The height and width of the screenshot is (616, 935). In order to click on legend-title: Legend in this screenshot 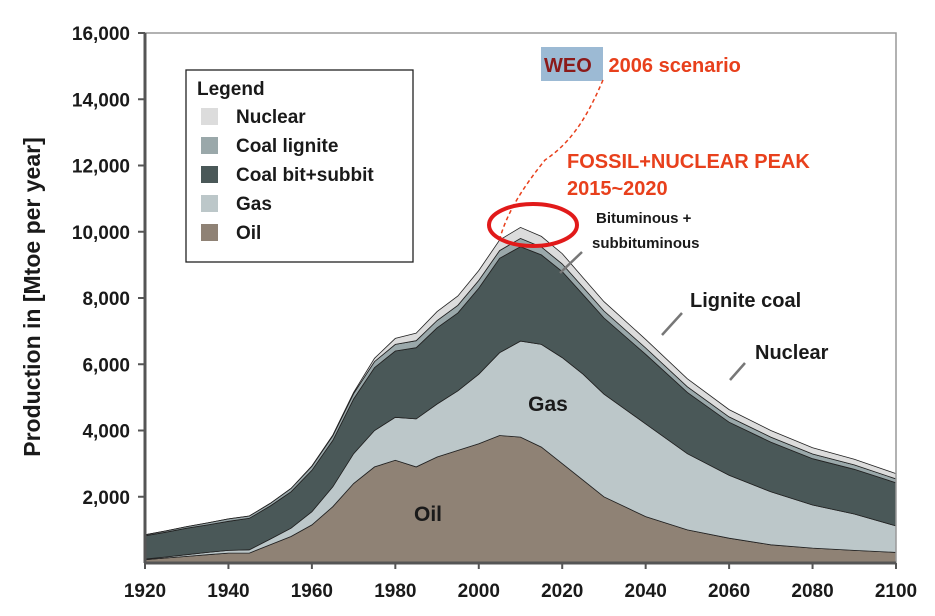, I will do `click(231, 89)`.